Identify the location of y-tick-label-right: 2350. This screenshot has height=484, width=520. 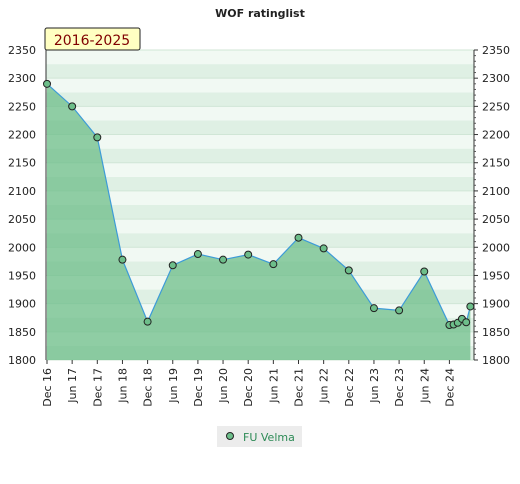
(496, 50).